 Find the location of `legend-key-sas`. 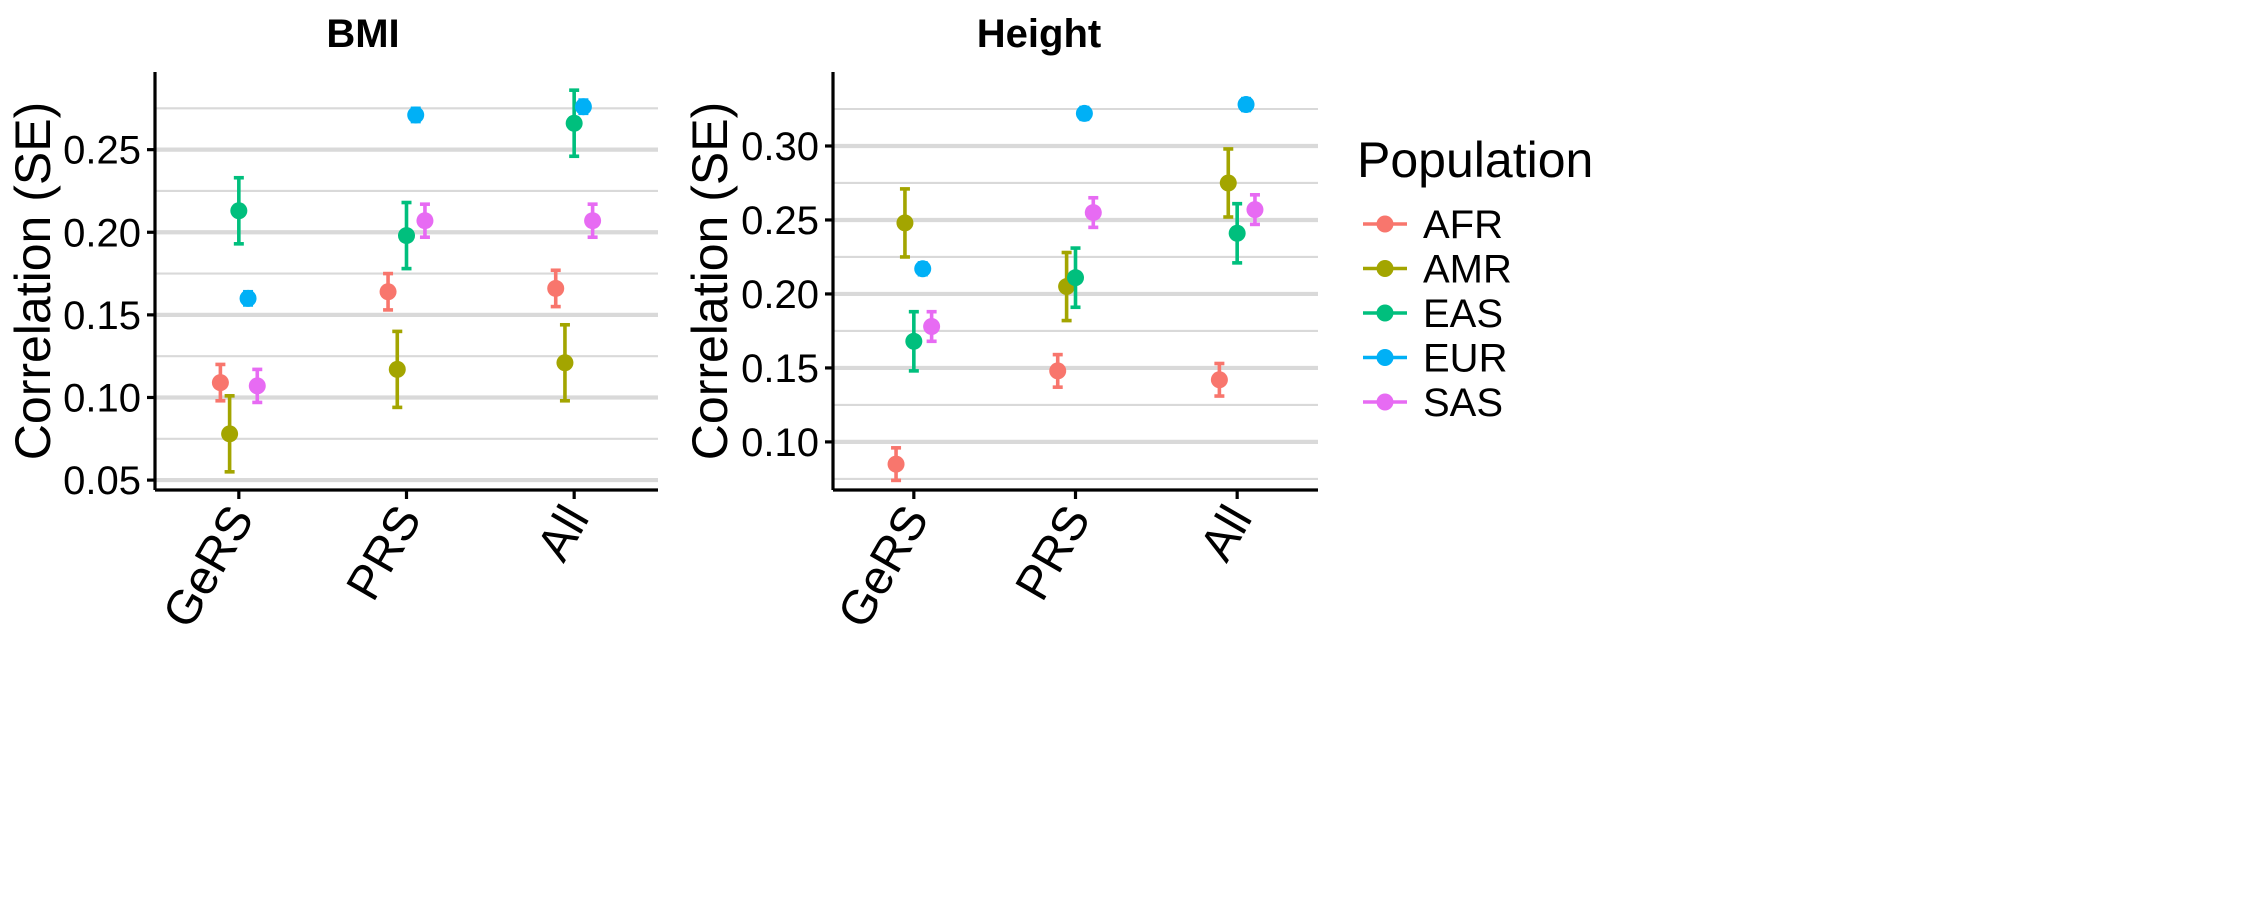

legend-key-sas is located at coordinates (1385, 402).